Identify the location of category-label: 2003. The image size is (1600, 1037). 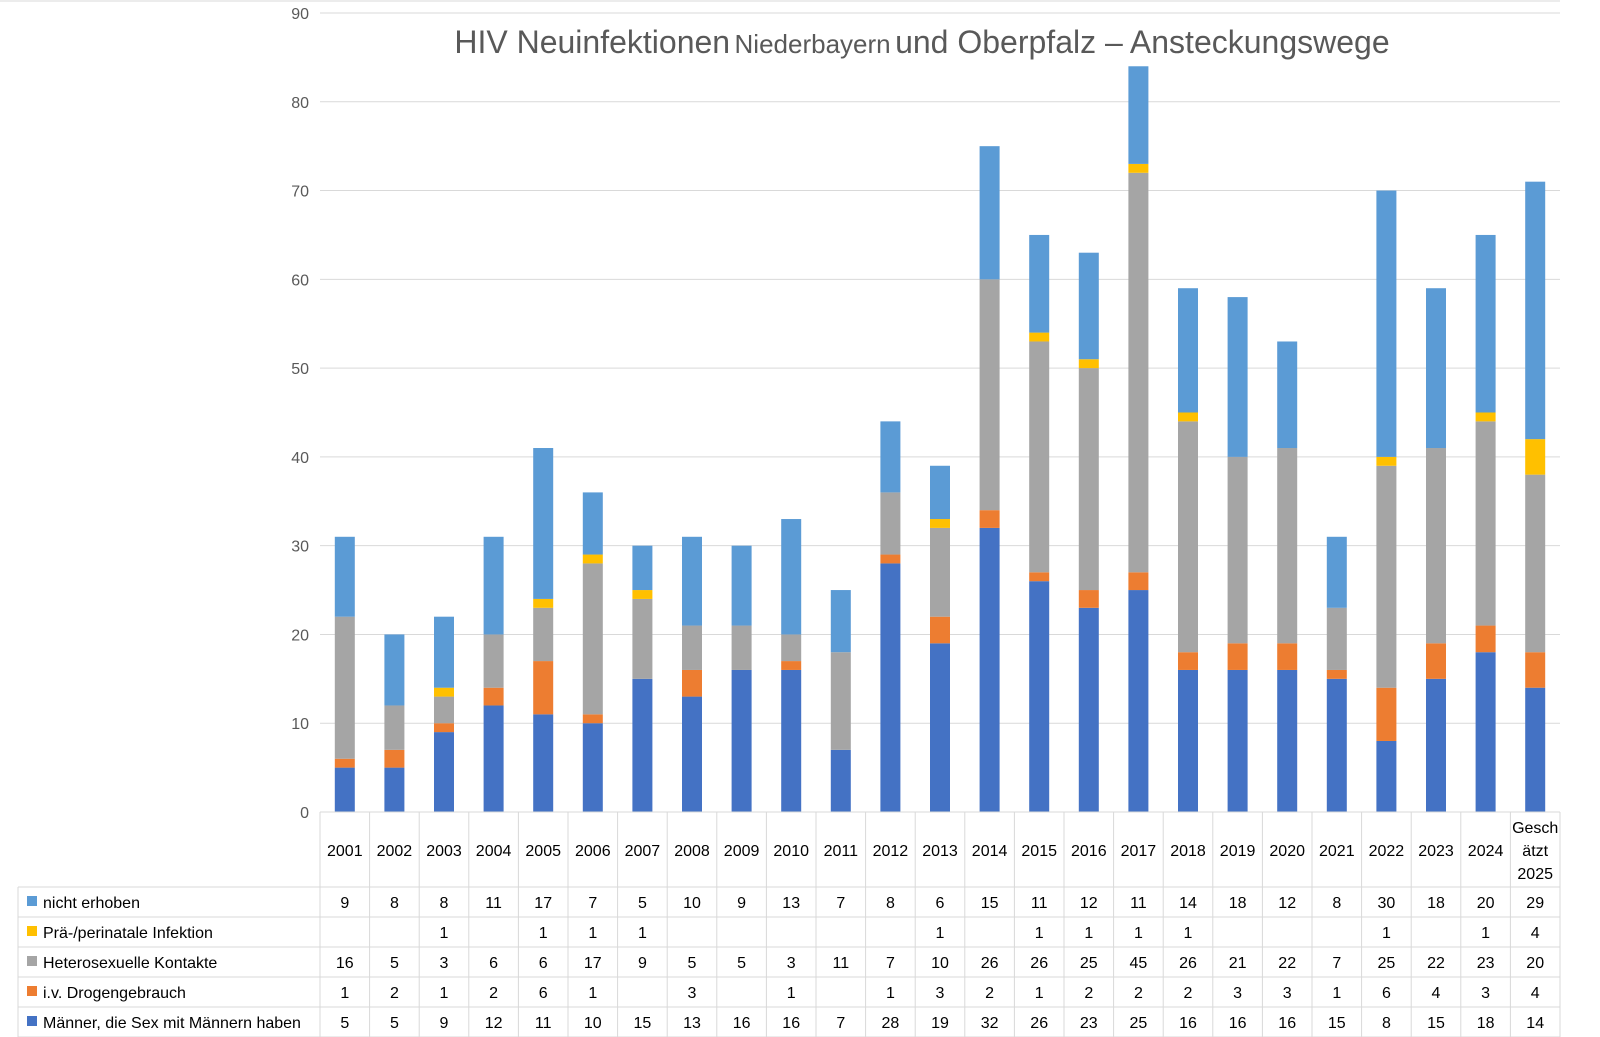
(444, 851).